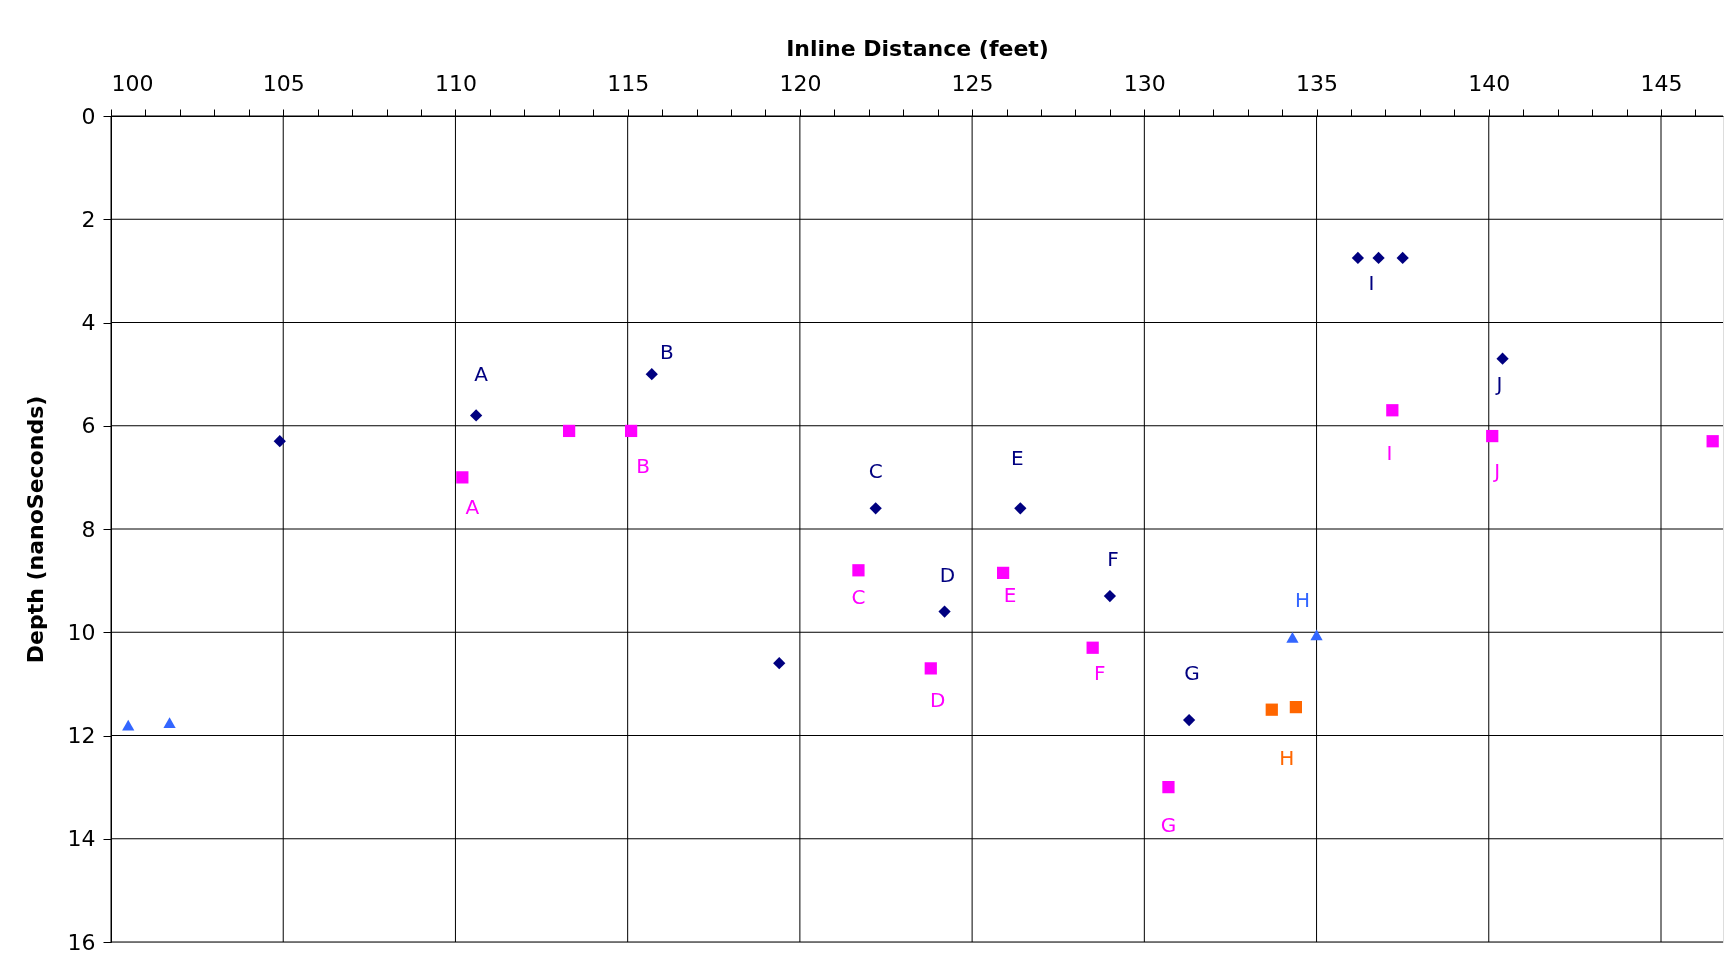 The height and width of the screenshot is (959, 1727). What do you see at coordinates (81, 735) in the screenshot?
I see `y-tick-label: 12` at bounding box center [81, 735].